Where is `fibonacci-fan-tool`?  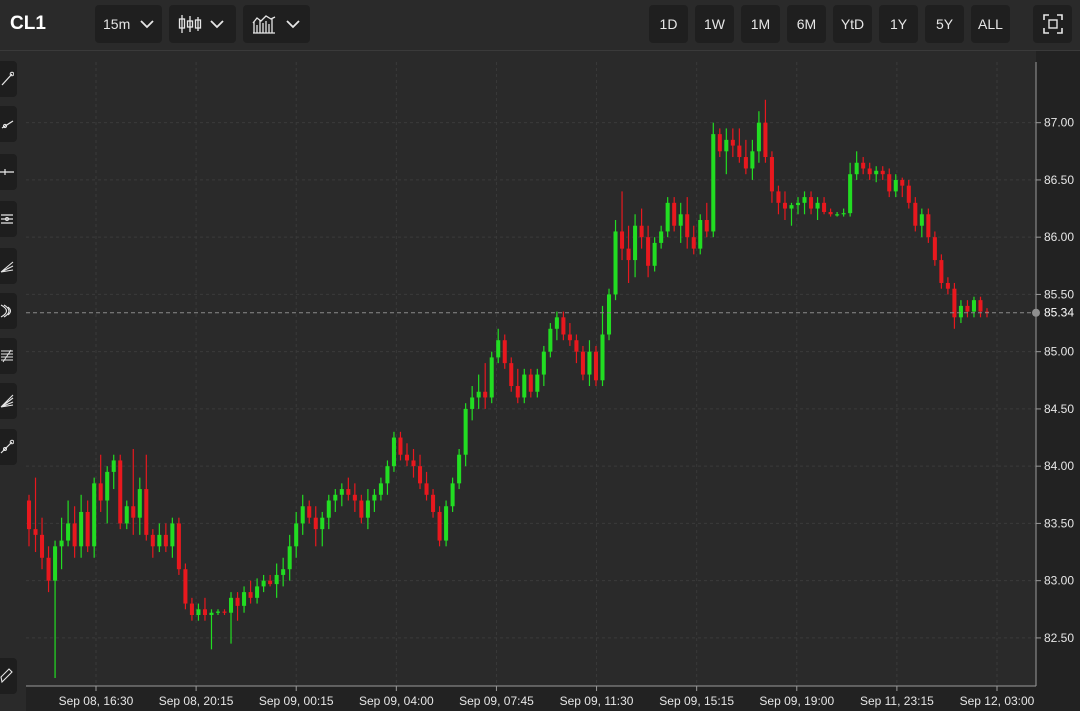 fibonacci-fan-tool is located at coordinates (8, 401).